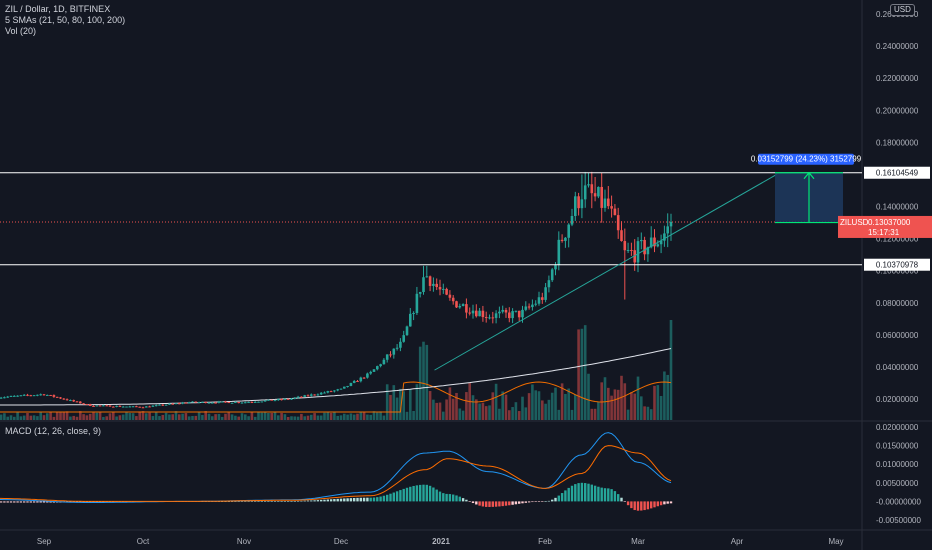  What do you see at coordinates (58, 9) in the screenshot?
I see `symbol-title: ZIL / Dollar, 1D, BITFINEX` at bounding box center [58, 9].